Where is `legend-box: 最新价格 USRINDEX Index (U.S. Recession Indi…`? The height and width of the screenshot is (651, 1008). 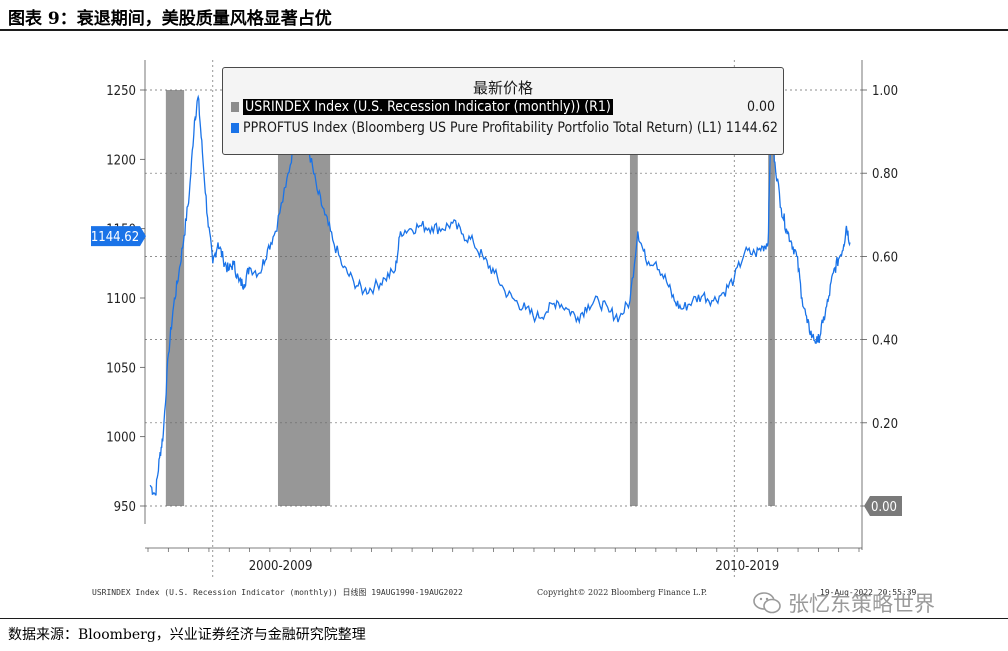
legend-box: 最新价格 USRINDEX Index (U.S. Recession Indi… is located at coordinates (503, 111).